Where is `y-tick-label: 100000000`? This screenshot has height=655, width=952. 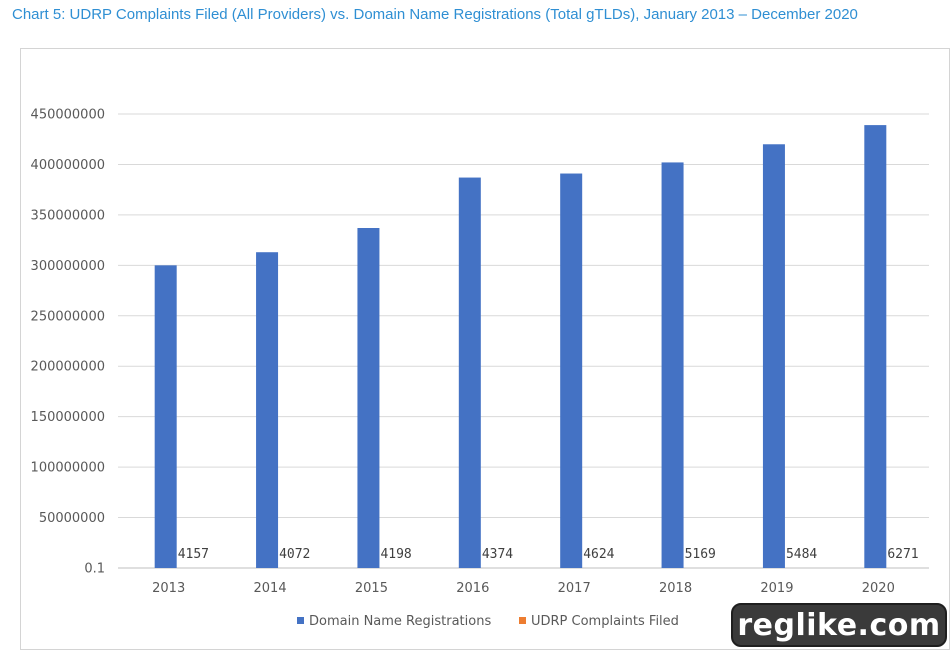
y-tick-label: 100000000 is located at coordinates (68, 468).